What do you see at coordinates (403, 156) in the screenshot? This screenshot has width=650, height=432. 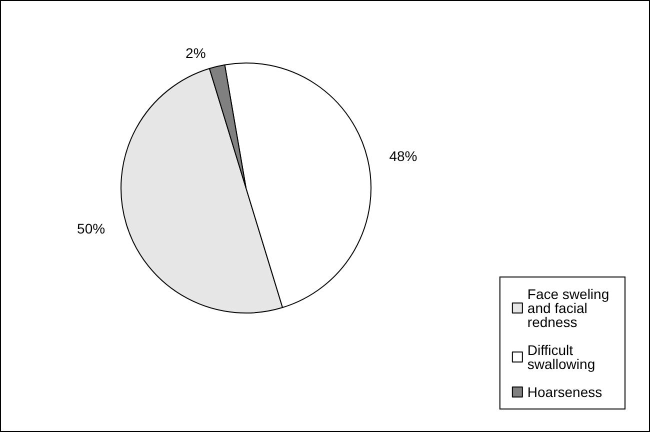 I see `data-label: 48%` at bounding box center [403, 156].